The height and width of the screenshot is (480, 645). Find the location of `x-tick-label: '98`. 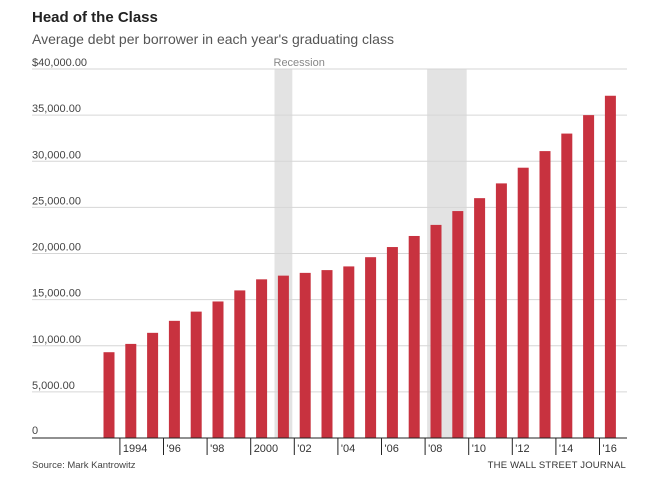

x-tick-label: '98 is located at coordinates (217, 449).